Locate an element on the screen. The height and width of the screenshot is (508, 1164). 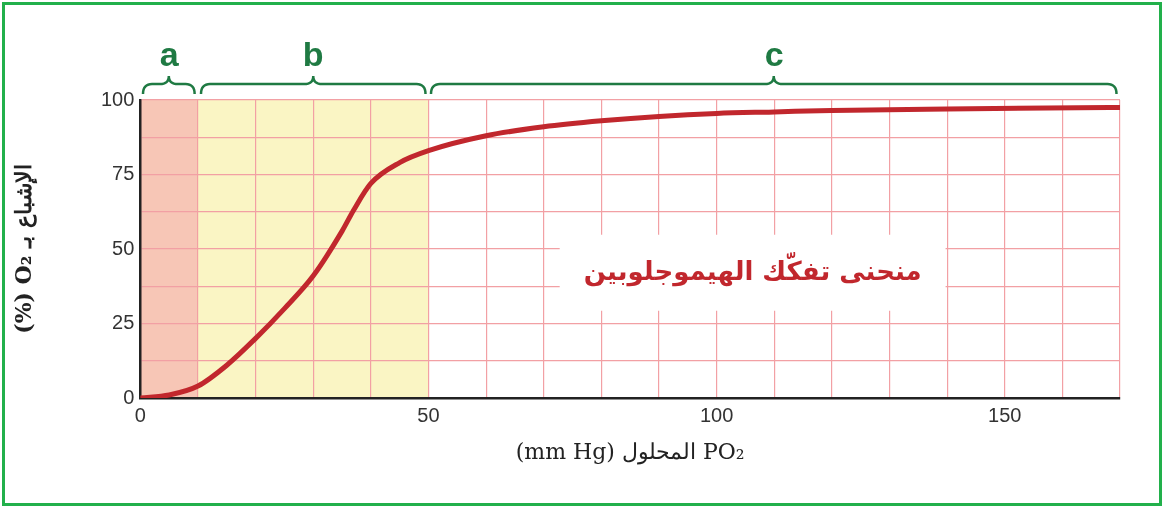
band-label: a is located at coordinates (169, 54).